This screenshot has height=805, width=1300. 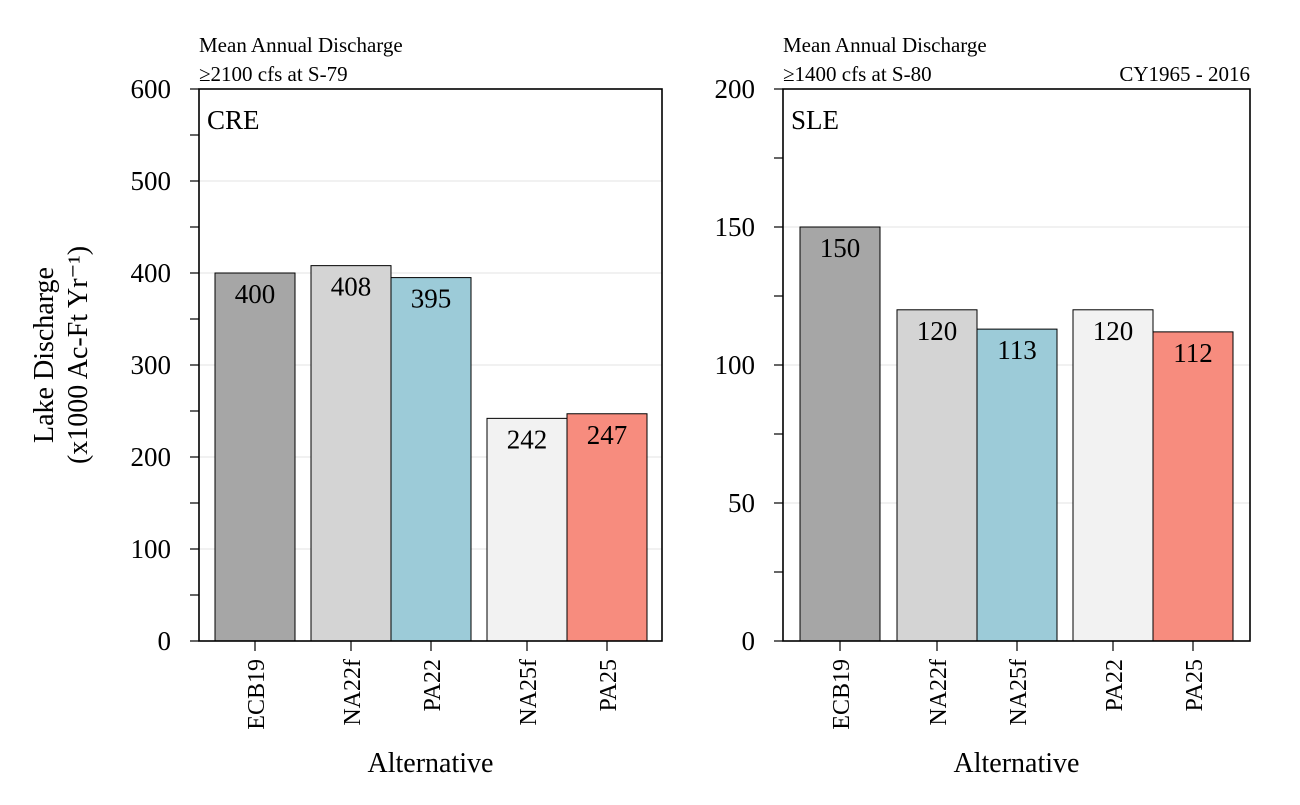 I want to click on data-label: 247, so click(x=607, y=435).